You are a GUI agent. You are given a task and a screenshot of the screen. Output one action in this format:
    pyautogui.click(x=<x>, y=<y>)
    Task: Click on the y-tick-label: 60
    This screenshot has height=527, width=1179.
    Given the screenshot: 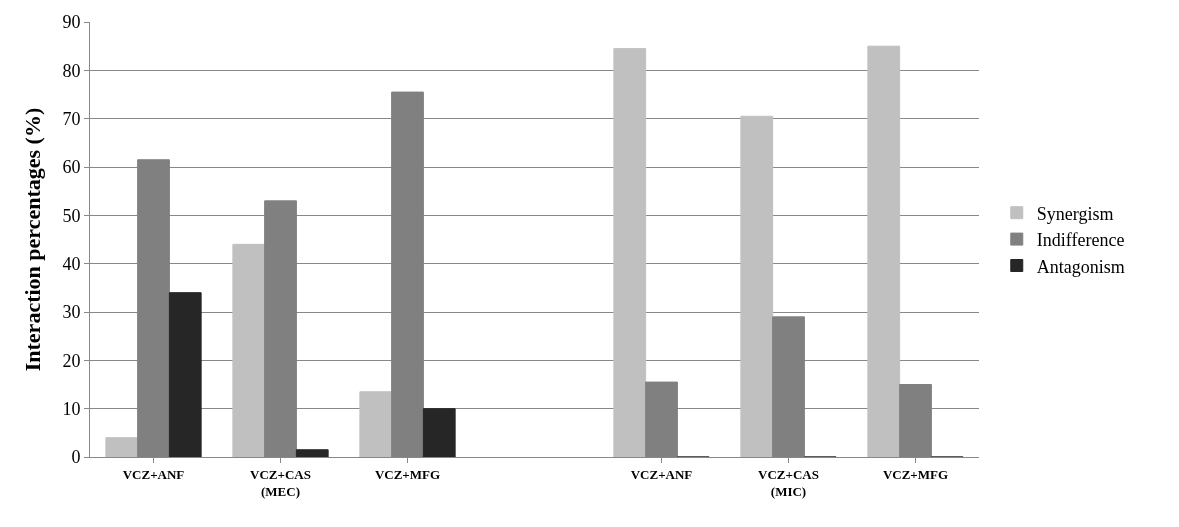 What is the action you would take?
    pyautogui.click(x=71, y=167)
    